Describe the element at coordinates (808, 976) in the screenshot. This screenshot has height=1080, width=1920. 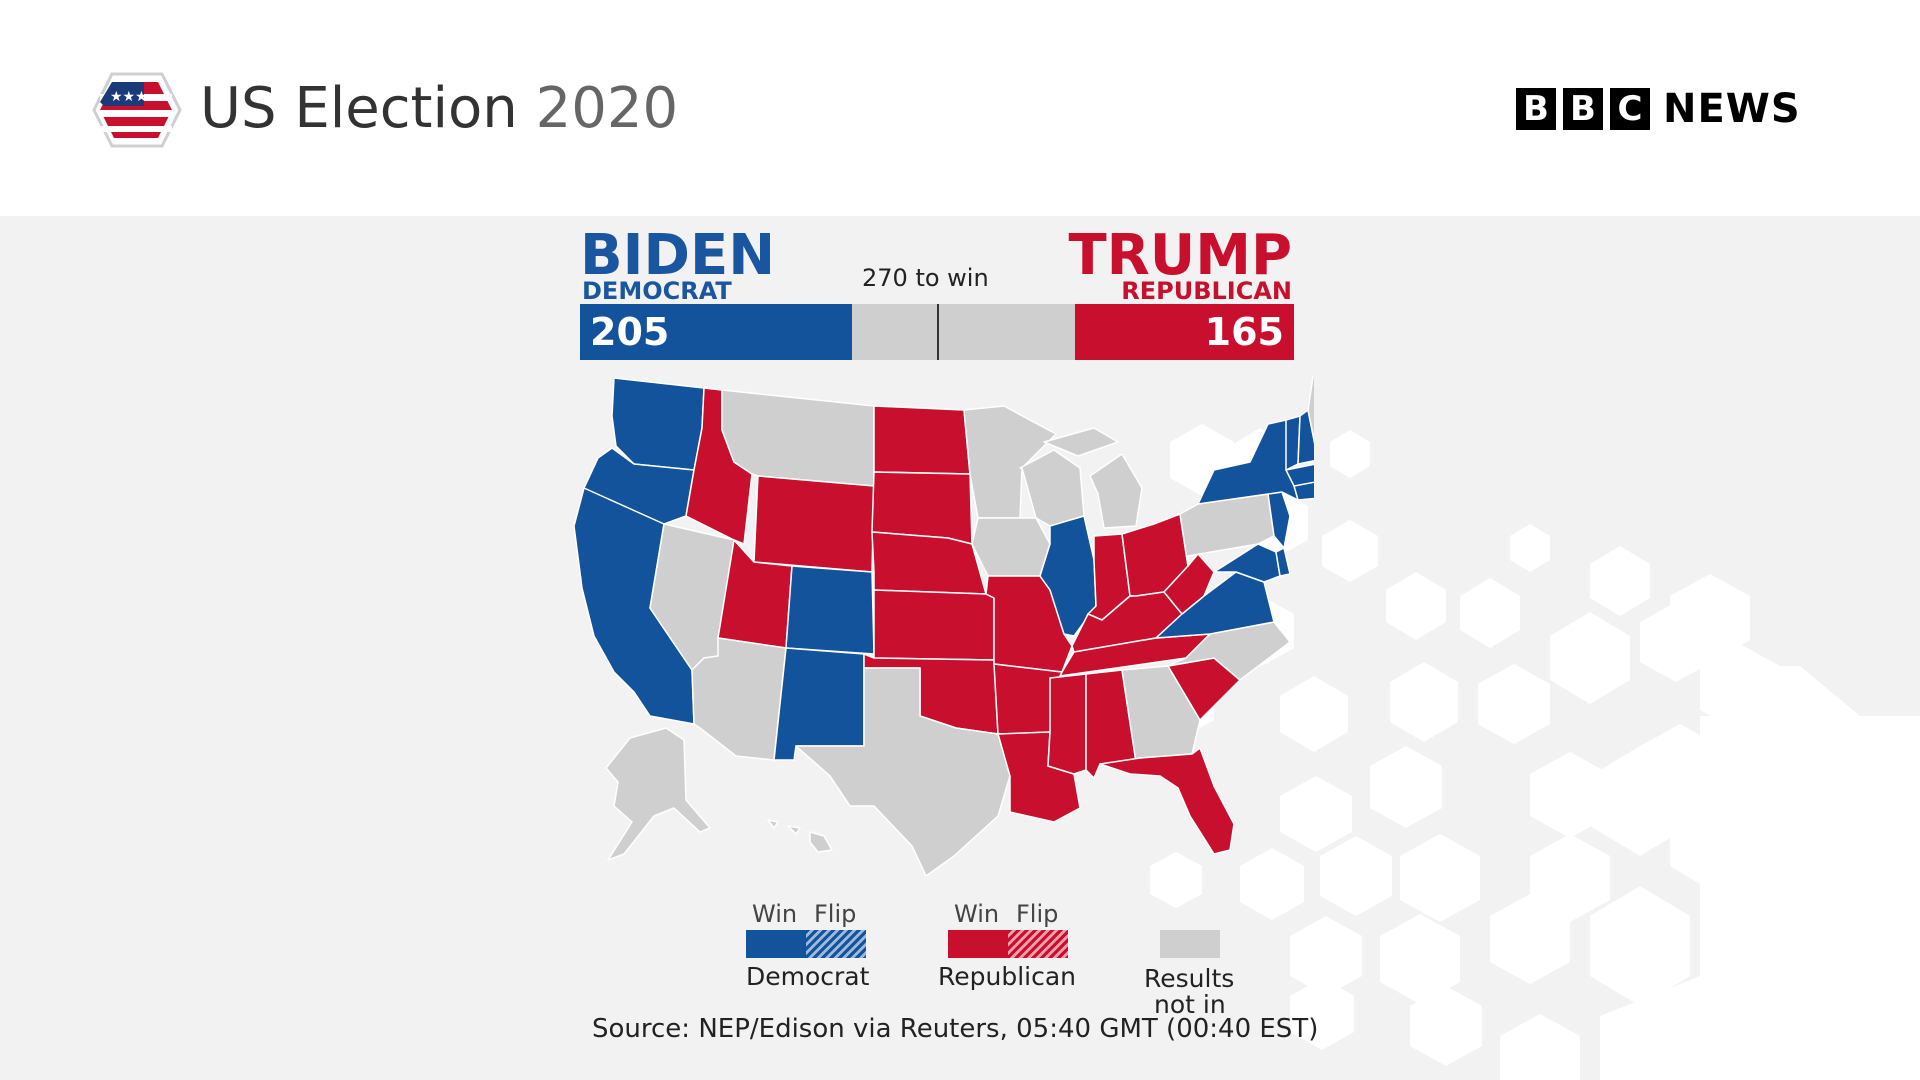
I see `legend-dem-label: Democrat` at that location.